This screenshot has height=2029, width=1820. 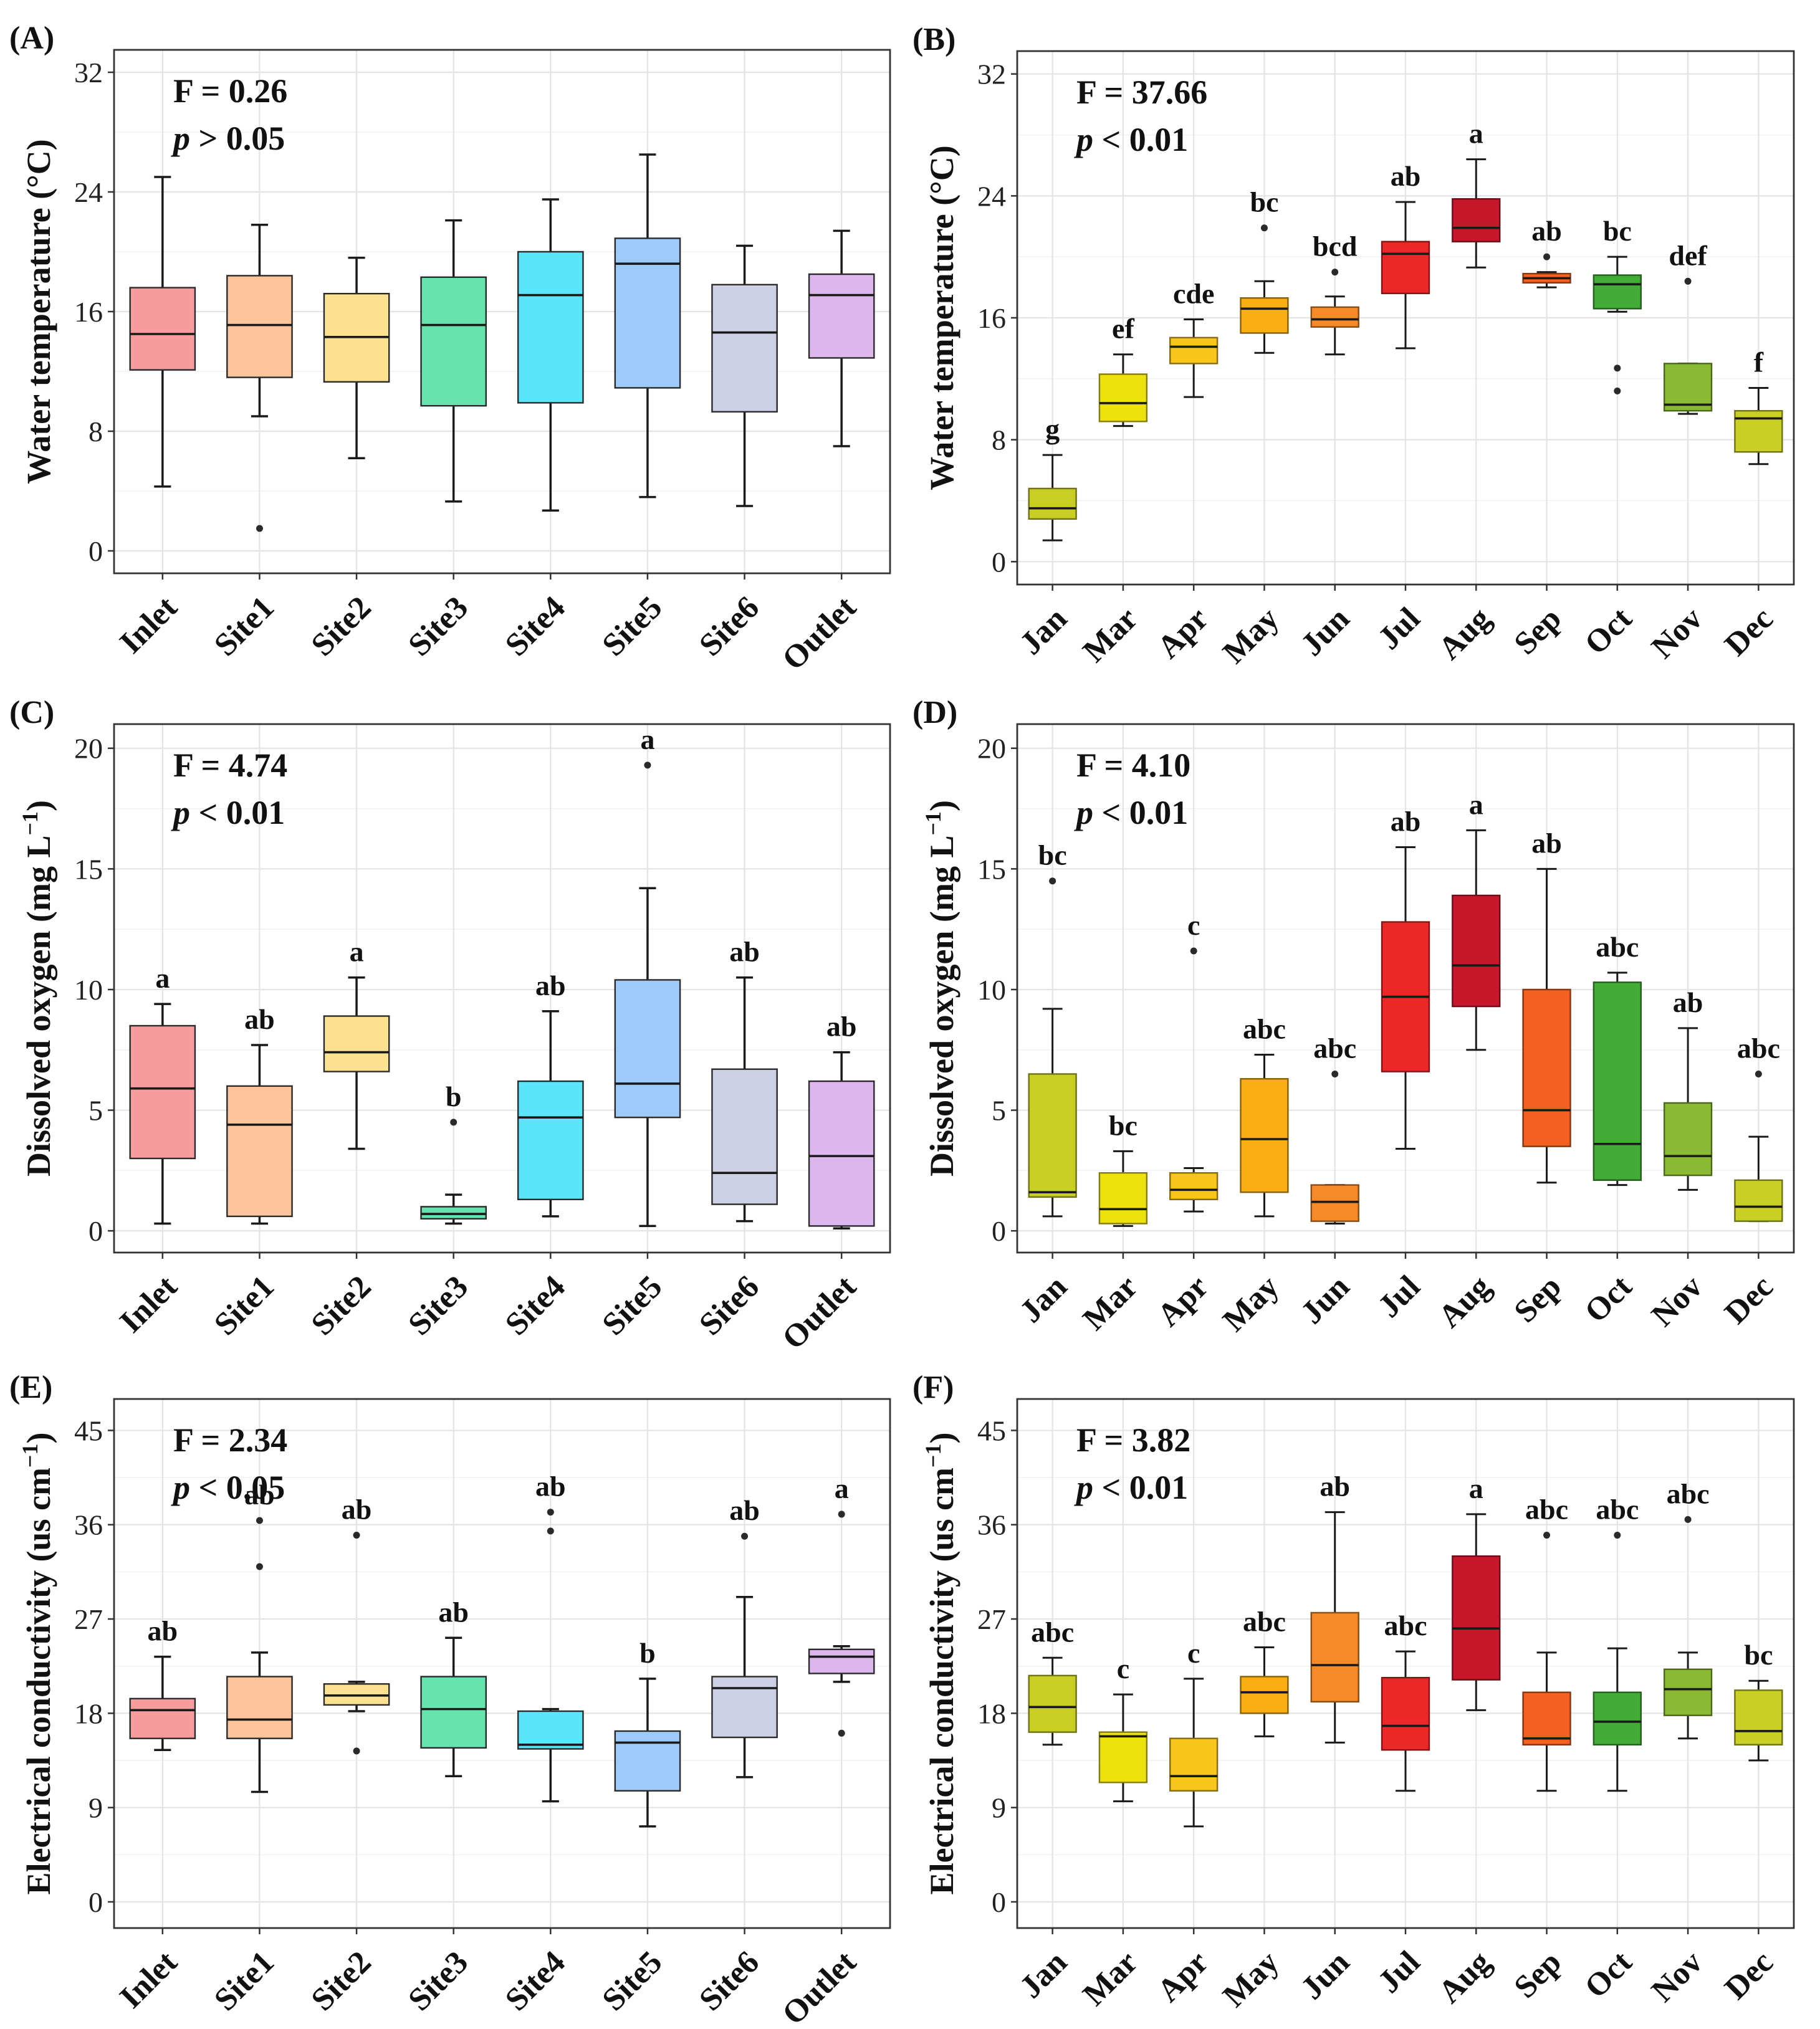 What do you see at coordinates (39, 336) in the screenshot?
I see `y-axis-title-main: Water temperature (` at bounding box center [39, 336].